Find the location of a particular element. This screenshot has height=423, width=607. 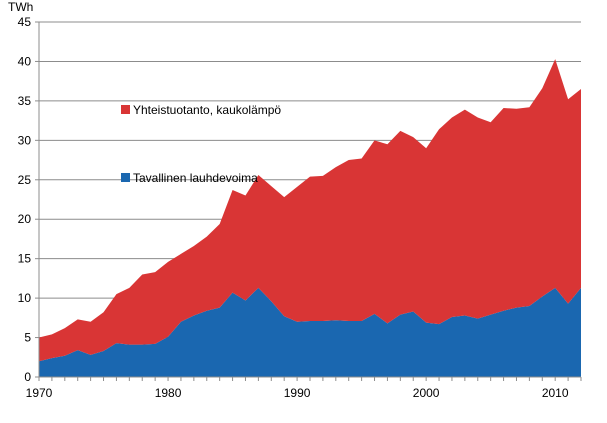

y-tick-label: 10 is located at coordinates (25, 298).